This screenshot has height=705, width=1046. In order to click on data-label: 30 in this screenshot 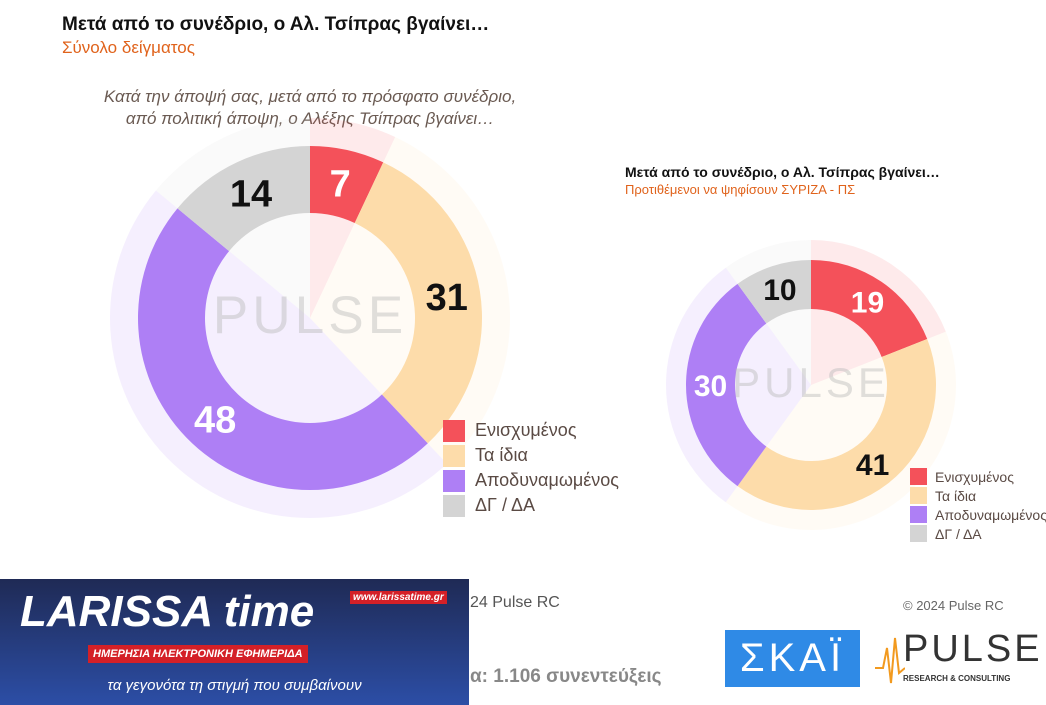, I will do `click(710, 386)`.